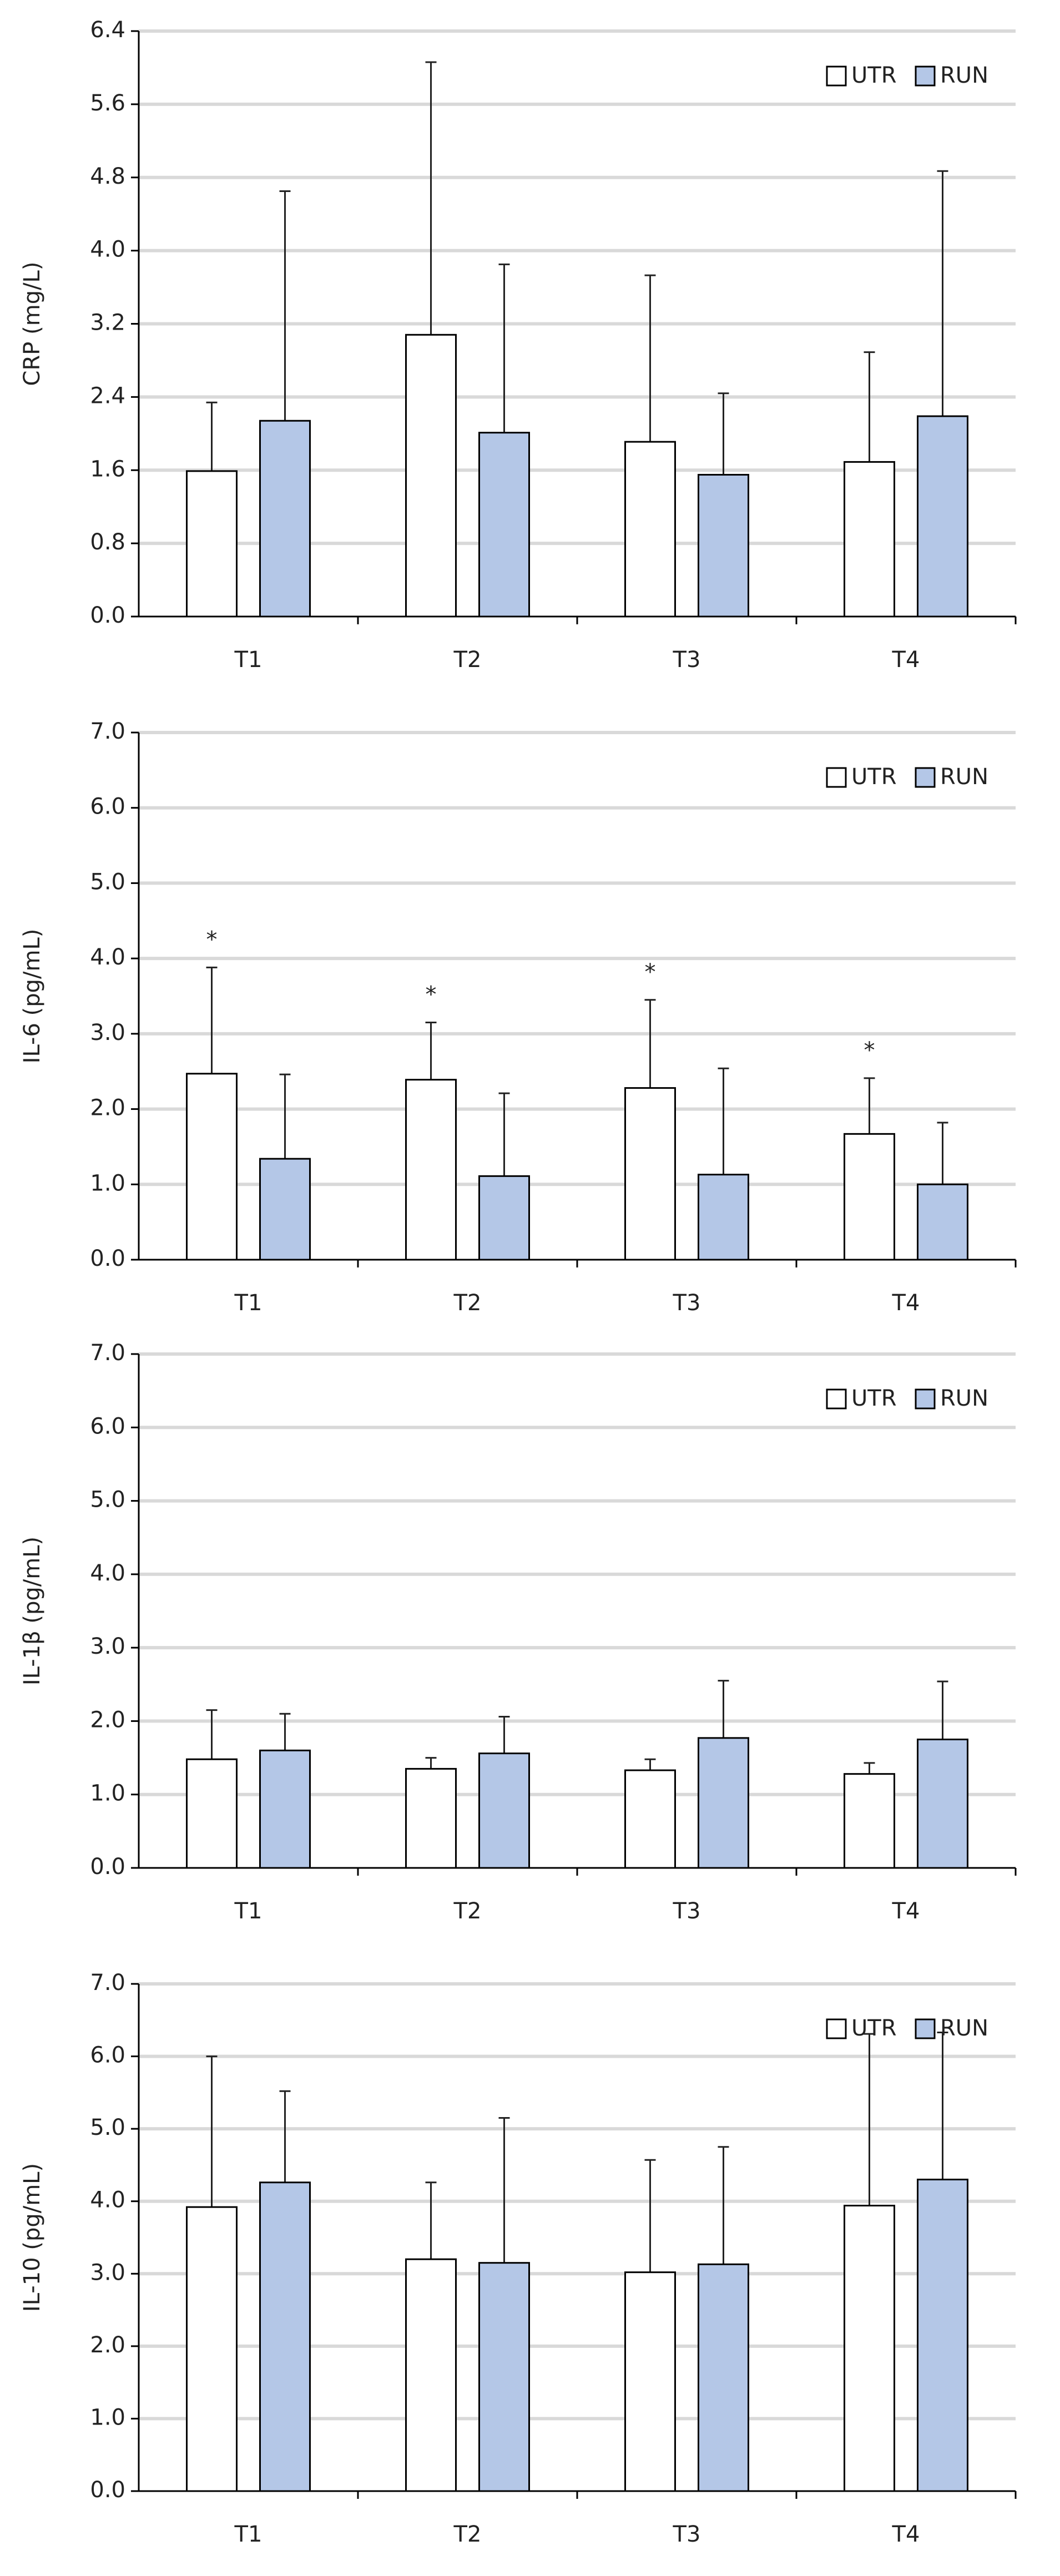 The width and height of the screenshot is (1060, 2576). Describe the element at coordinates (32, 324) in the screenshot. I see `y-axis-label: CRP (mg/L)` at that location.